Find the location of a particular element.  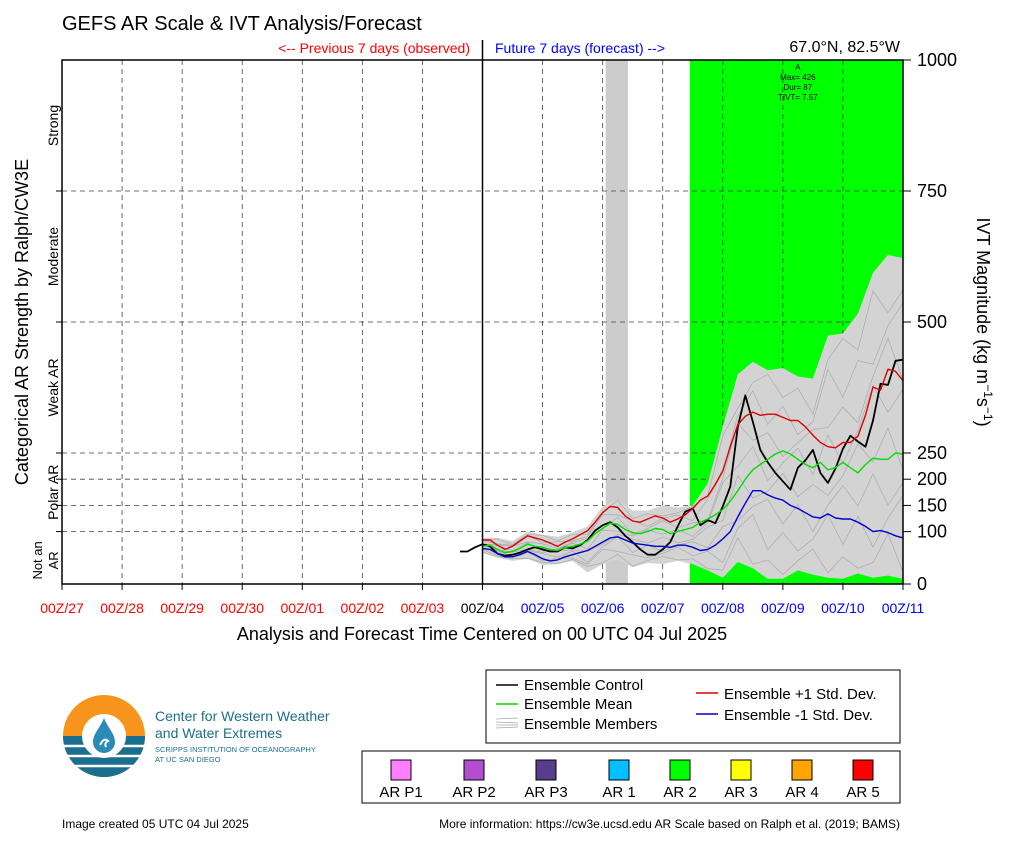

y-tick-label: 200 is located at coordinates (932, 479).